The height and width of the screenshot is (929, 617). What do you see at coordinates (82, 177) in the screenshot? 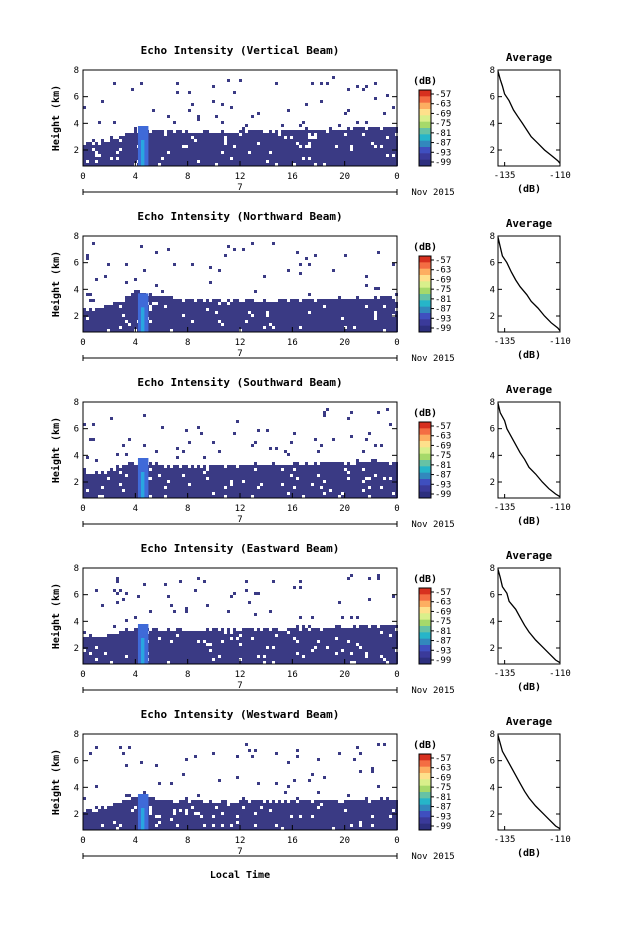
I see `x-tick-label: 0` at bounding box center [82, 177].